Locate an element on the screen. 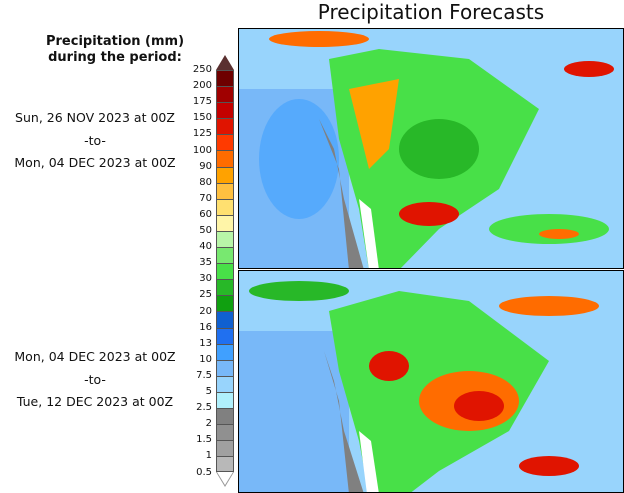  period1-end: Mon, 04 DEC 2023 at 00Z is located at coordinates (95, 162).